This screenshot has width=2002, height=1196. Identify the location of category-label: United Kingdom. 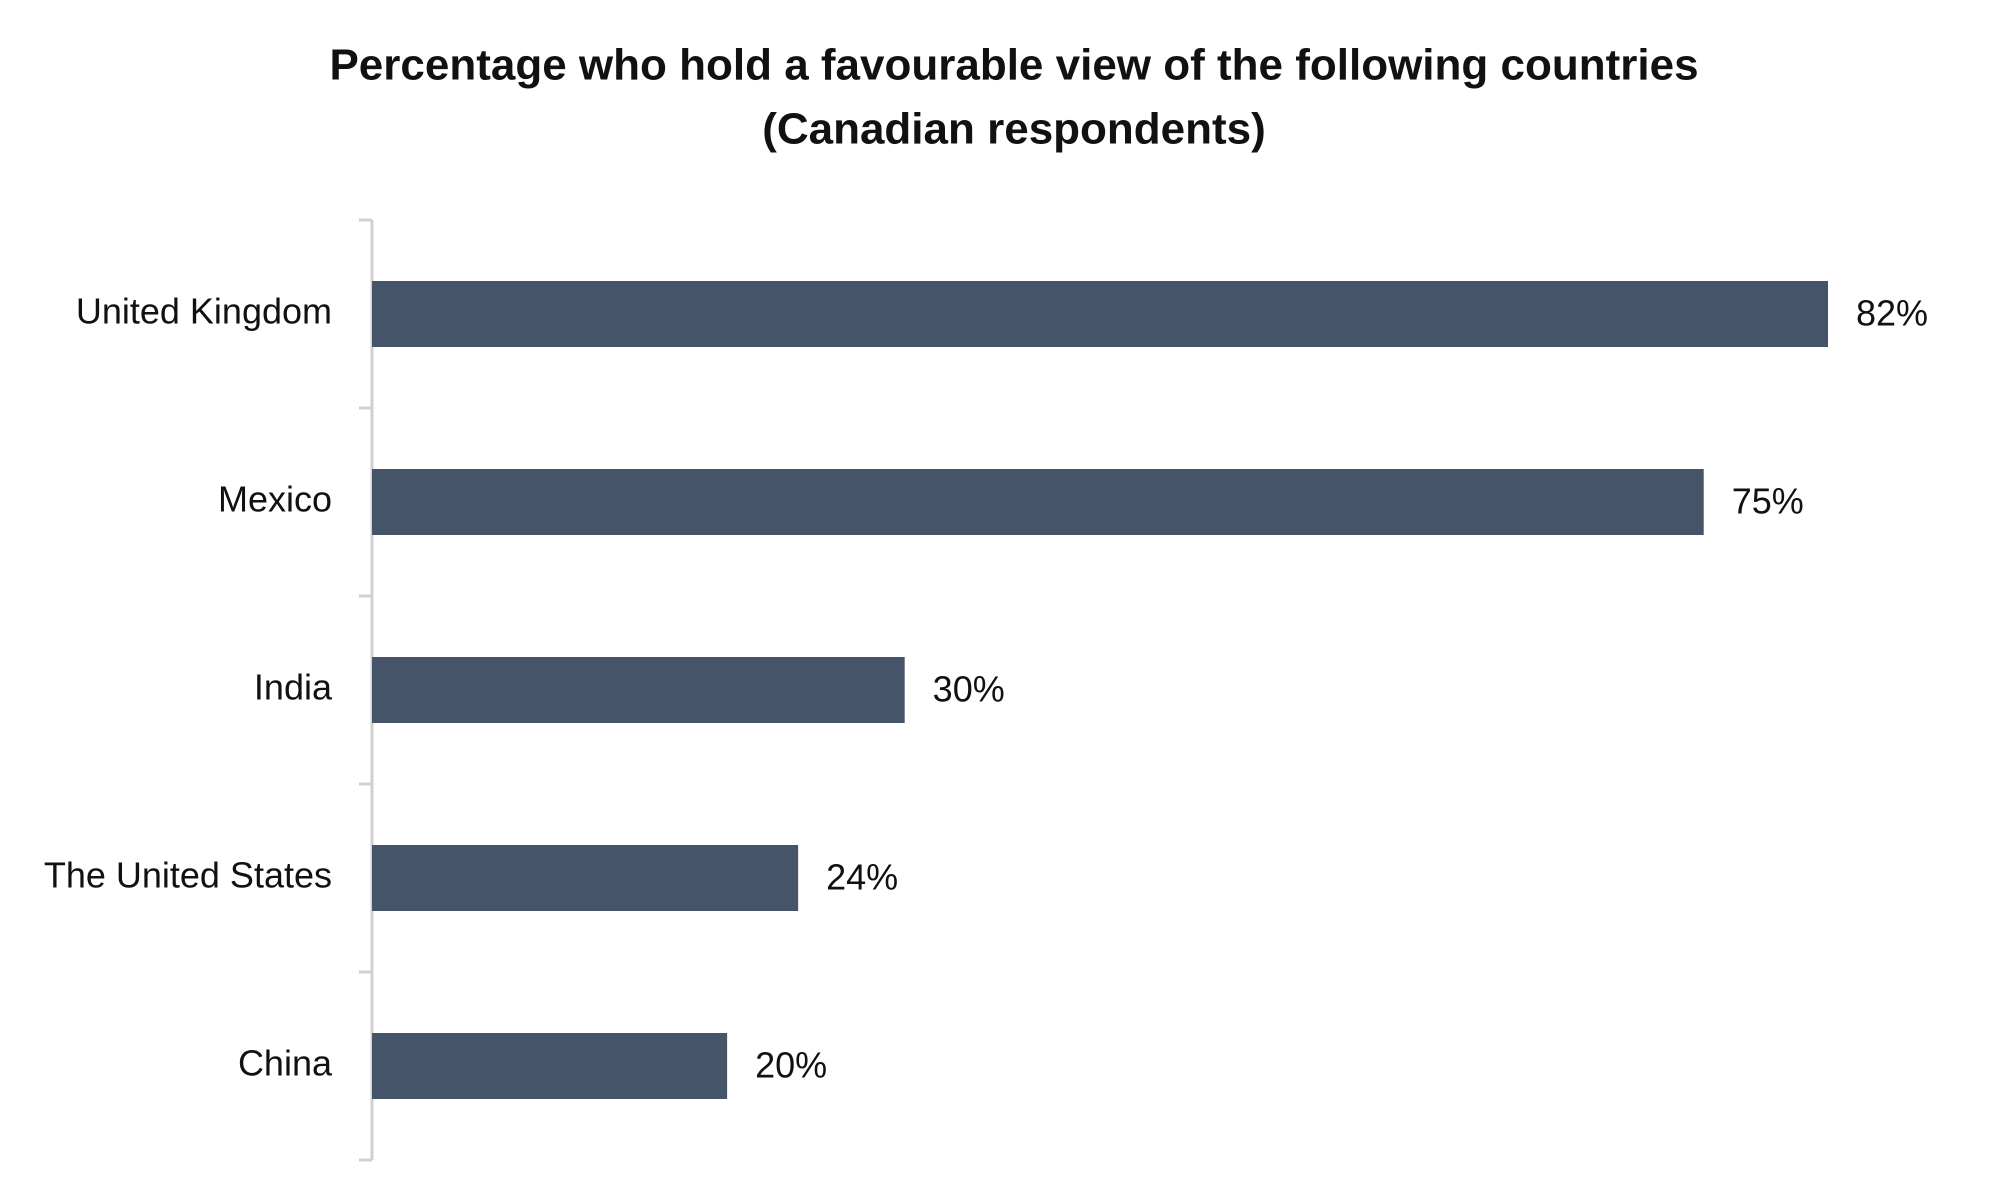
(204, 311).